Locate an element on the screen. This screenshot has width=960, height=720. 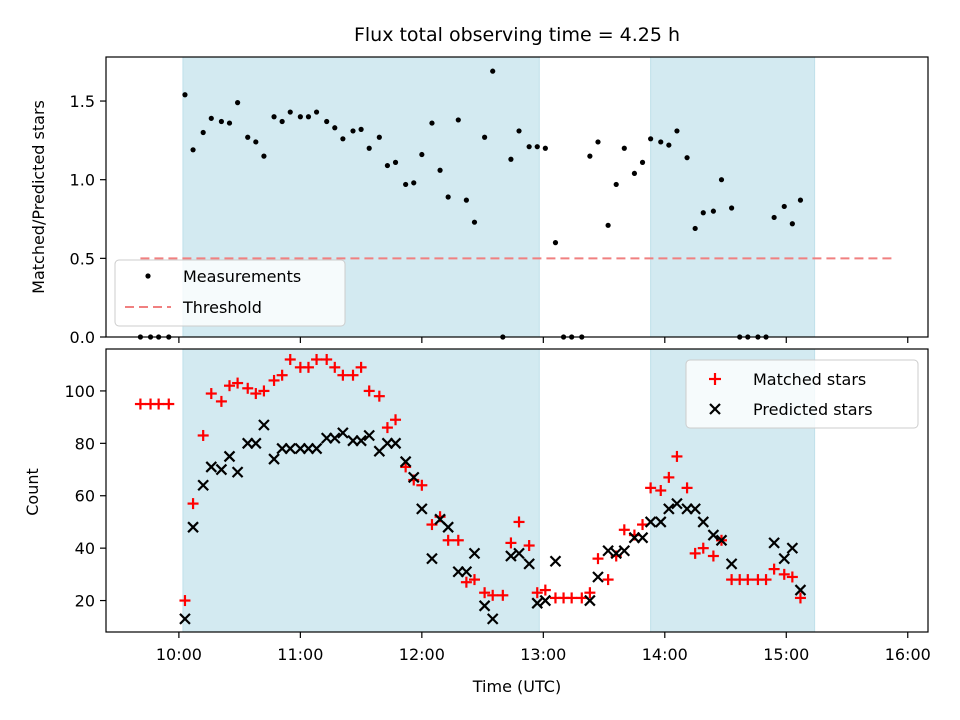
legend-threshold-label: Threshold is located at coordinates (222, 307).